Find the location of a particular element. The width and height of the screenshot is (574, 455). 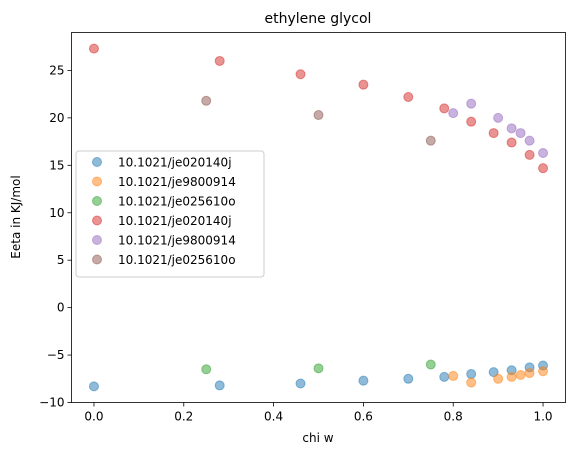

y-axis-label: Eeta in KJ/mol is located at coordinates (16, 216).